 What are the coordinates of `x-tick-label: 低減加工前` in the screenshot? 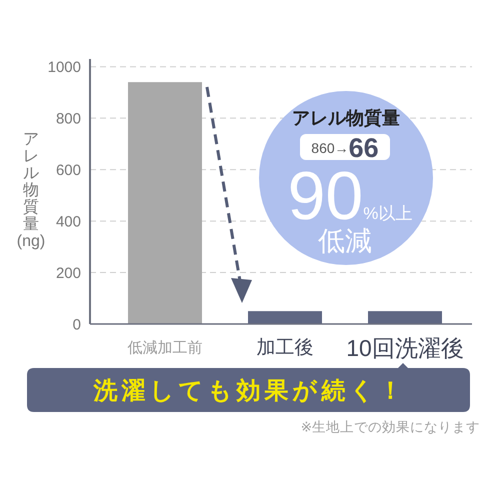 It's located at (165, 348).